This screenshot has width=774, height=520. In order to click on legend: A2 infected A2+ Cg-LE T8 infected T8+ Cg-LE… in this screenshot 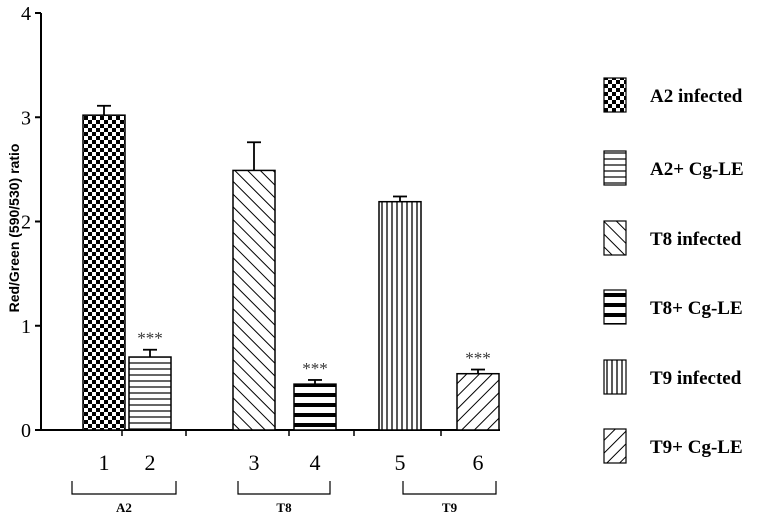, I will do `click(673, 270)`.